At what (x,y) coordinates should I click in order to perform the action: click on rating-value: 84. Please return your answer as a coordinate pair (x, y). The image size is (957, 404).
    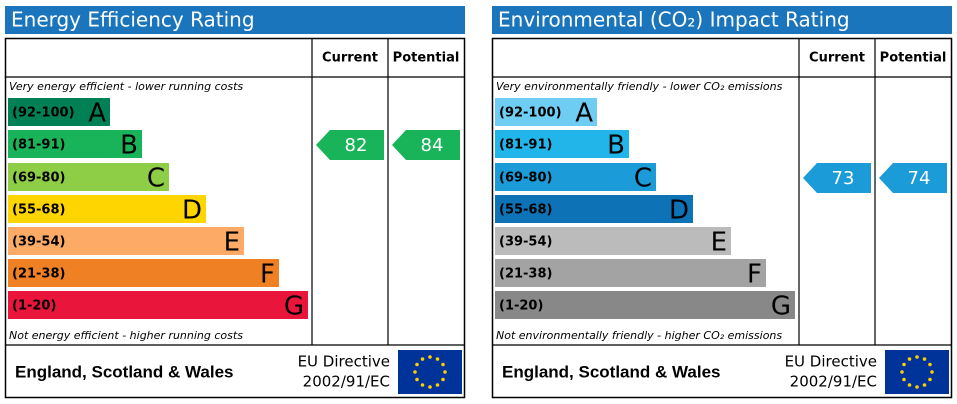
    Looking at the image, I should click on (432, 145).